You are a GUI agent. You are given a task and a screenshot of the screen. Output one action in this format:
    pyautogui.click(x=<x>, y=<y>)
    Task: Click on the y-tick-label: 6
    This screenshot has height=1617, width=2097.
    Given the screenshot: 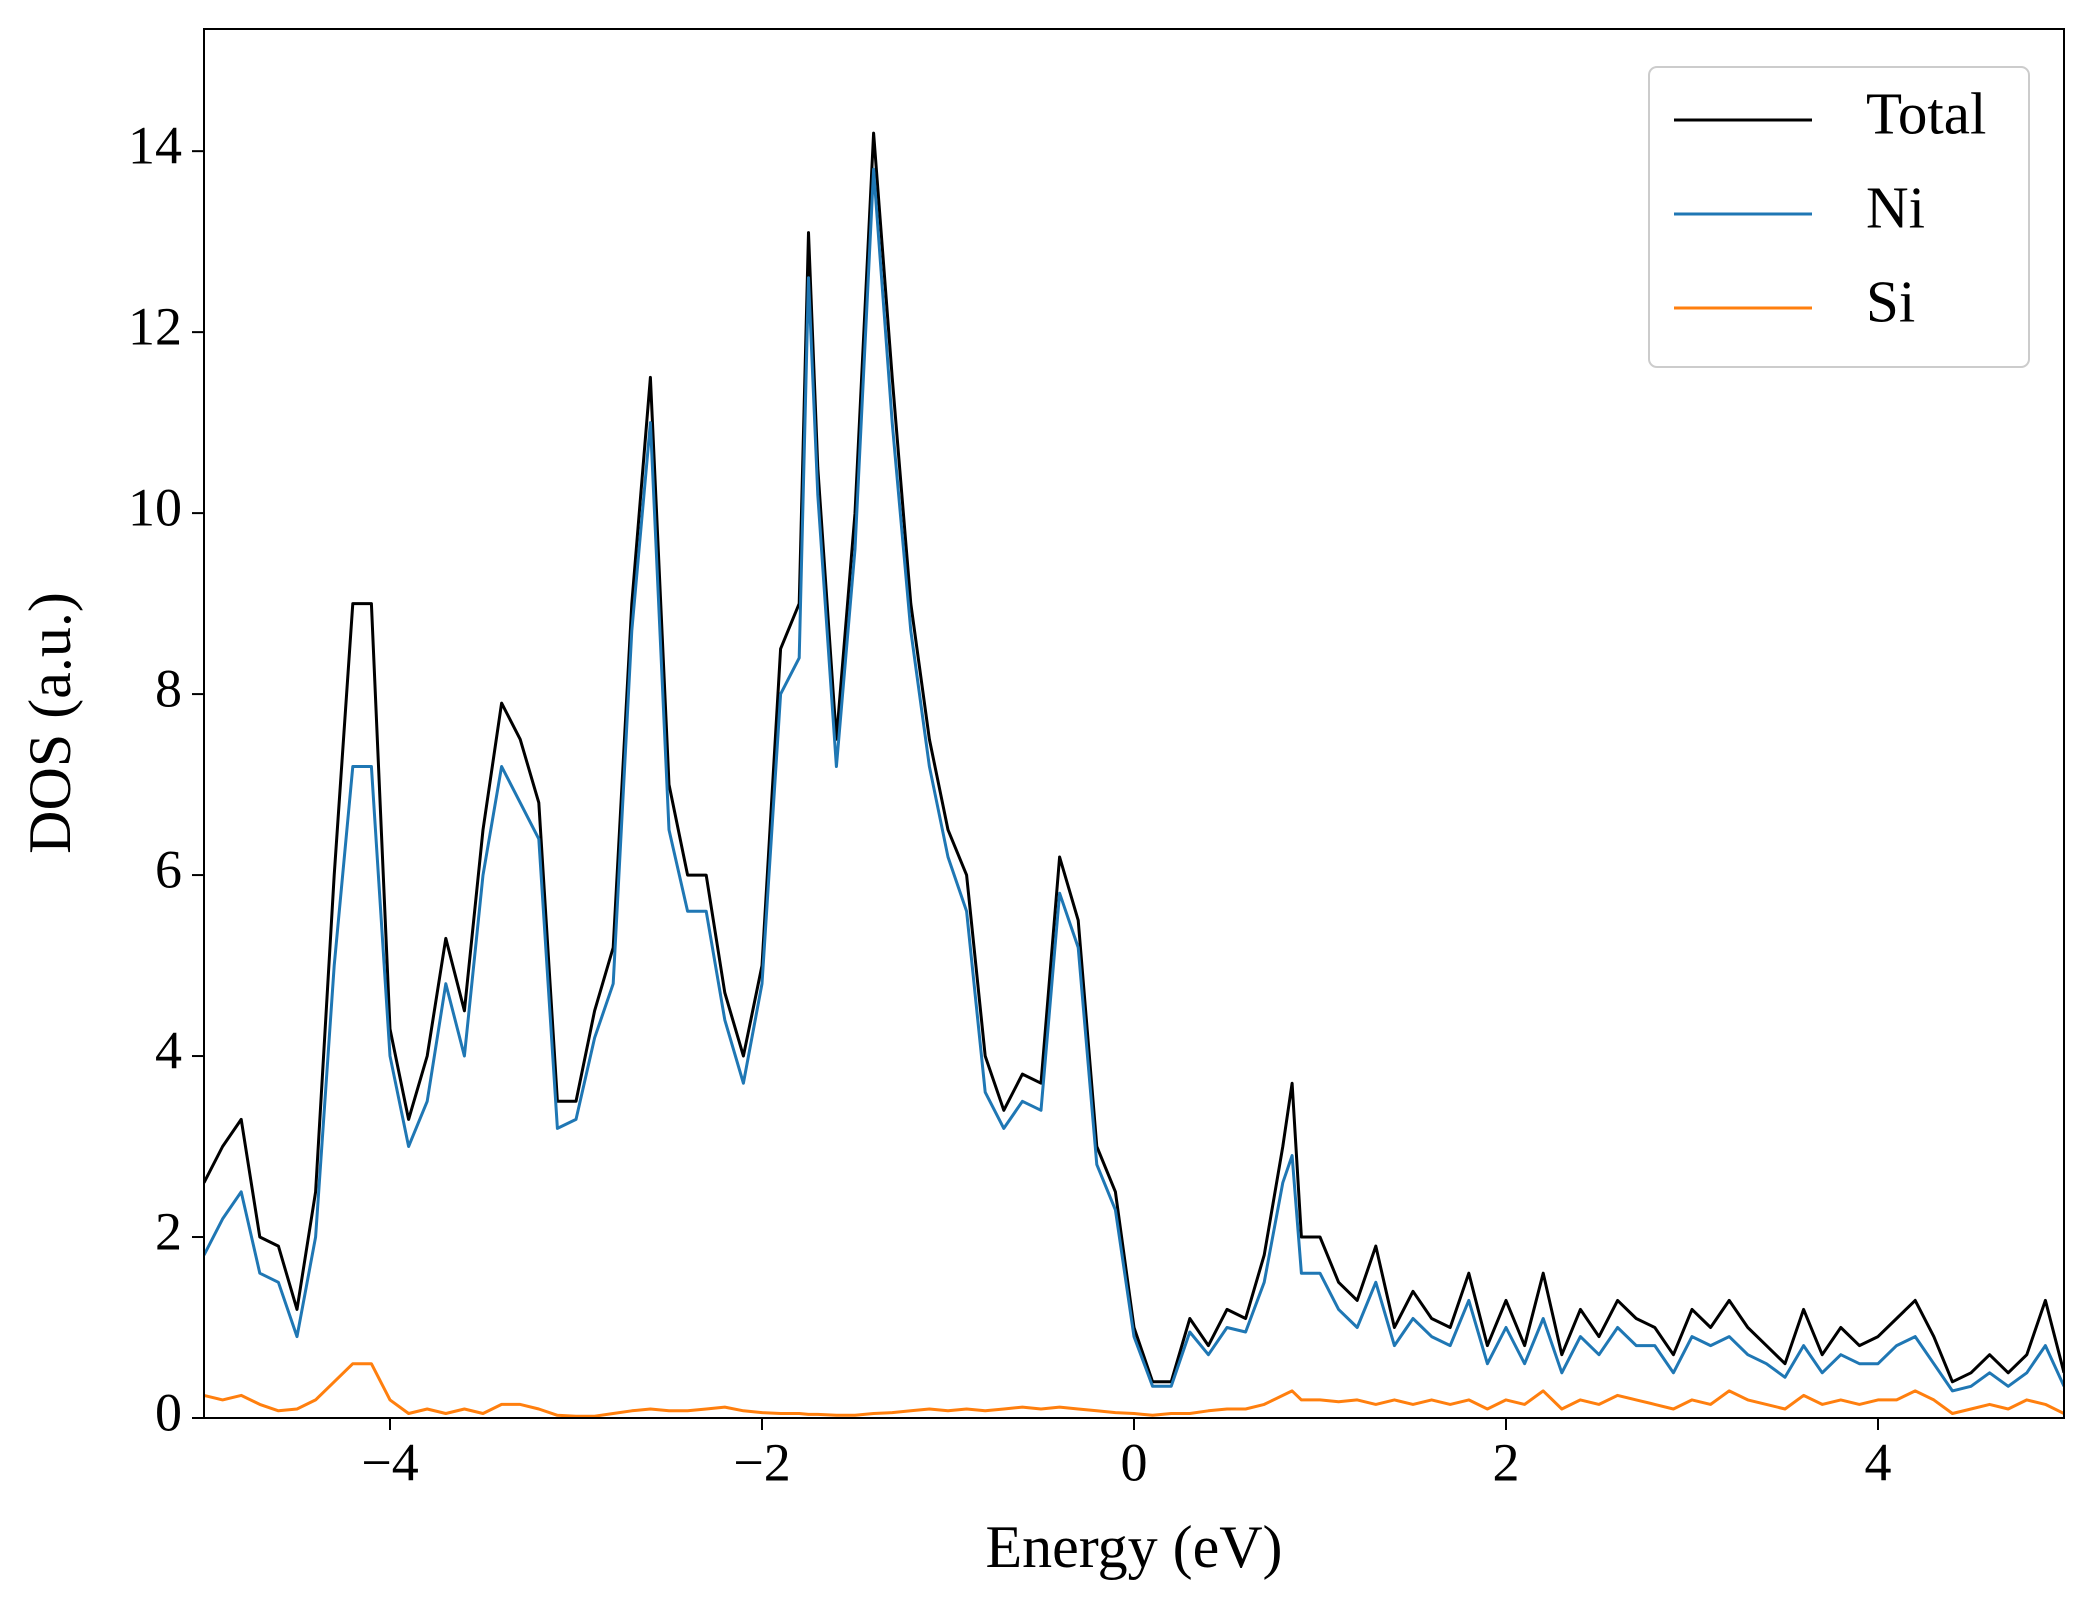 What is the action you would take?
    pyautogui.click(x=168, y=869)
    